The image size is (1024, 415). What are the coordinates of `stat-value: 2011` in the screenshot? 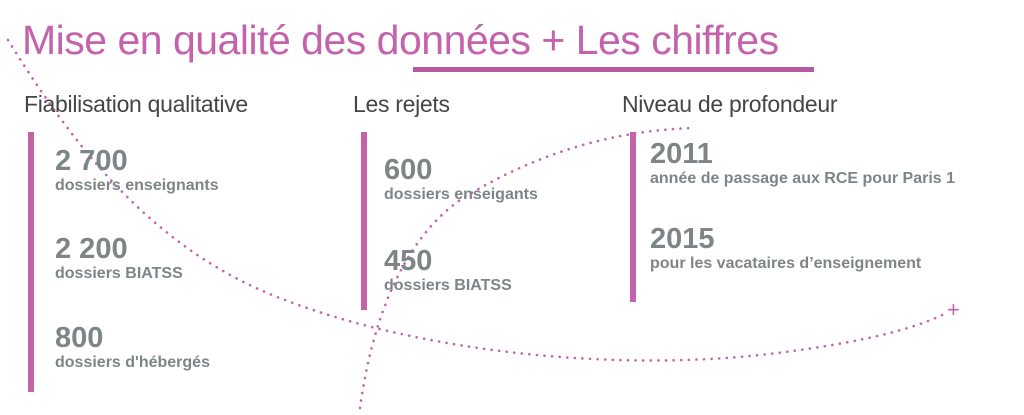 It's located at (681, 154).